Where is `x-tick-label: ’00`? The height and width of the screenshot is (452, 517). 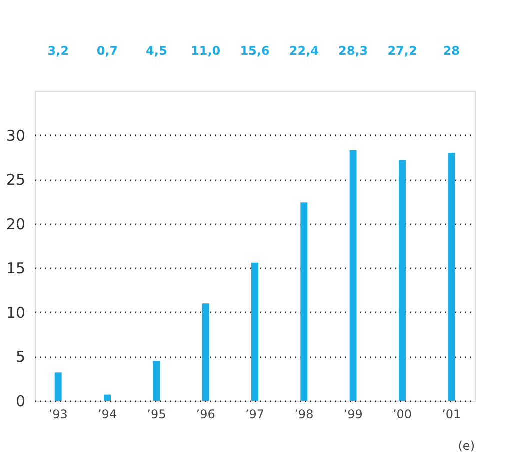
x-tick-label: ’00 is located at coordinates (402, 415).